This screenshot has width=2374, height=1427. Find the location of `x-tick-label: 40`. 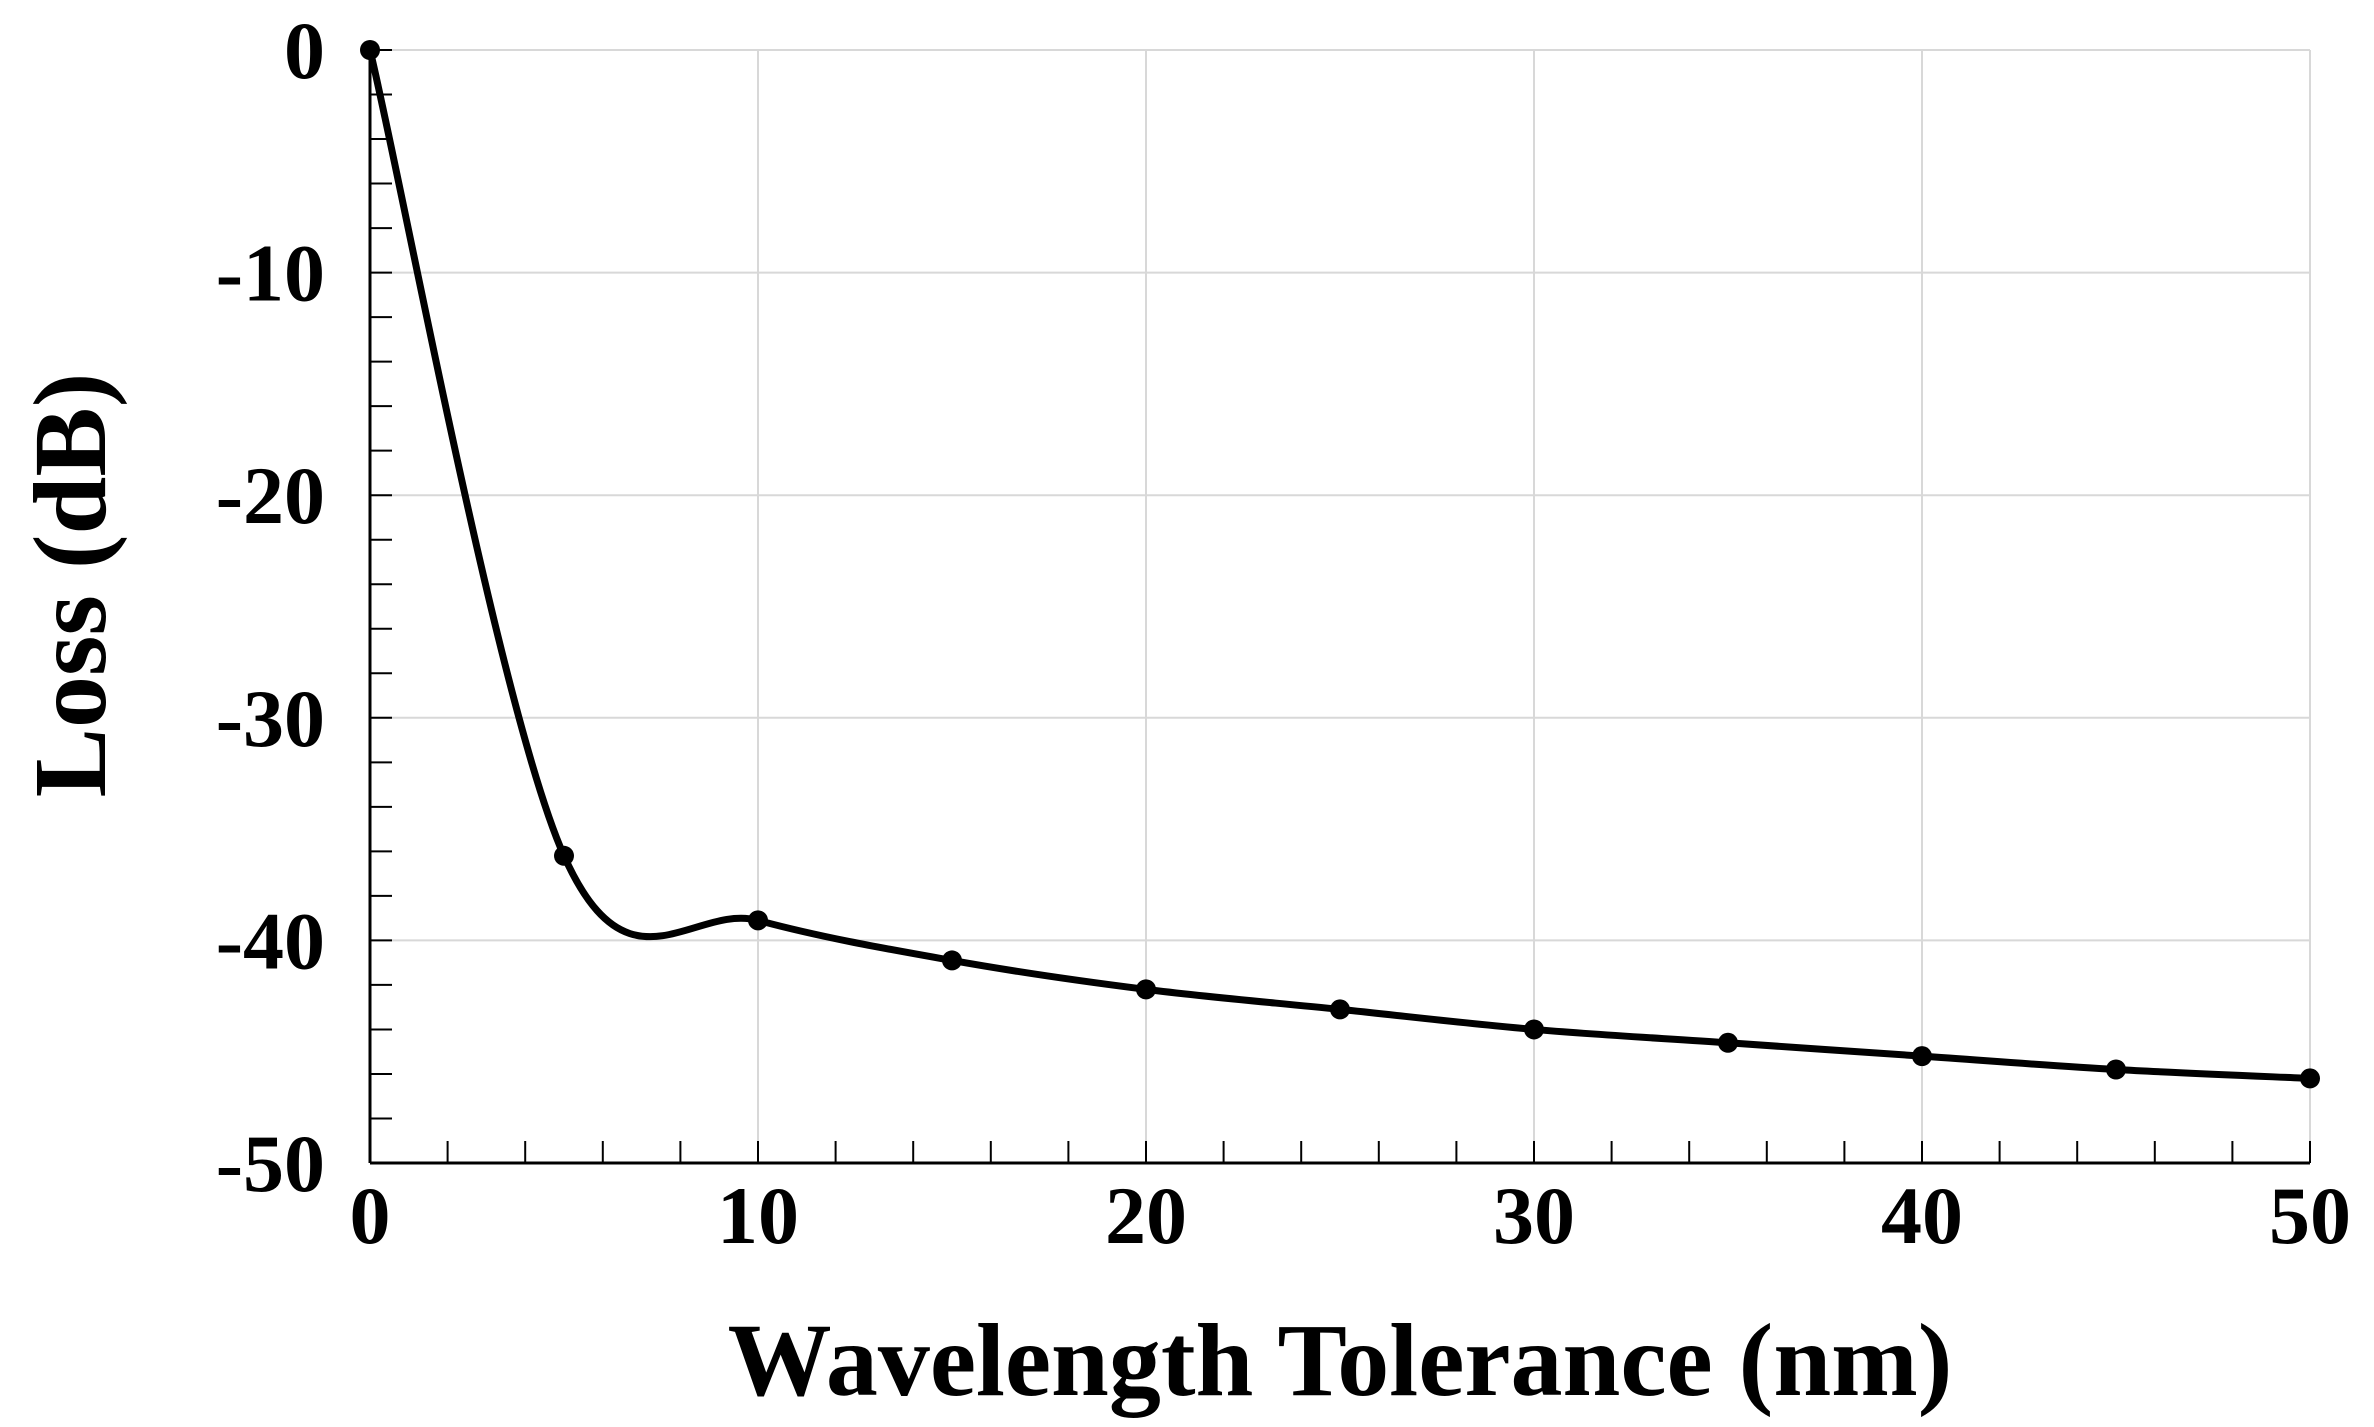

x-tick-label: 40 is located at coordinates (1922, 1215).